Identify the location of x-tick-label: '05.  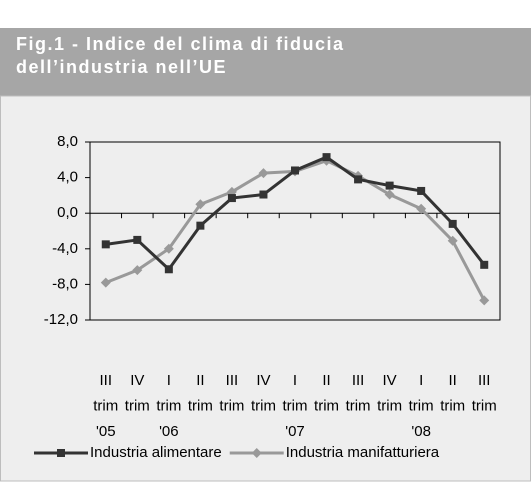
(106, 431).